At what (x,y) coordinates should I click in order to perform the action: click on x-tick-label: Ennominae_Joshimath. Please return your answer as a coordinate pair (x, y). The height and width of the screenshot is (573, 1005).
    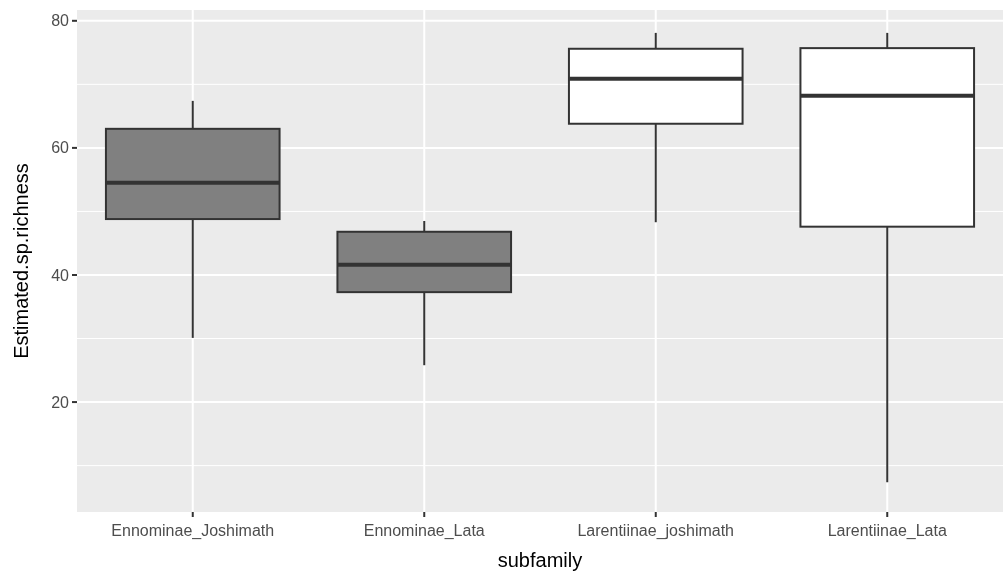
    Looking at the image, I should click on (193, 531).